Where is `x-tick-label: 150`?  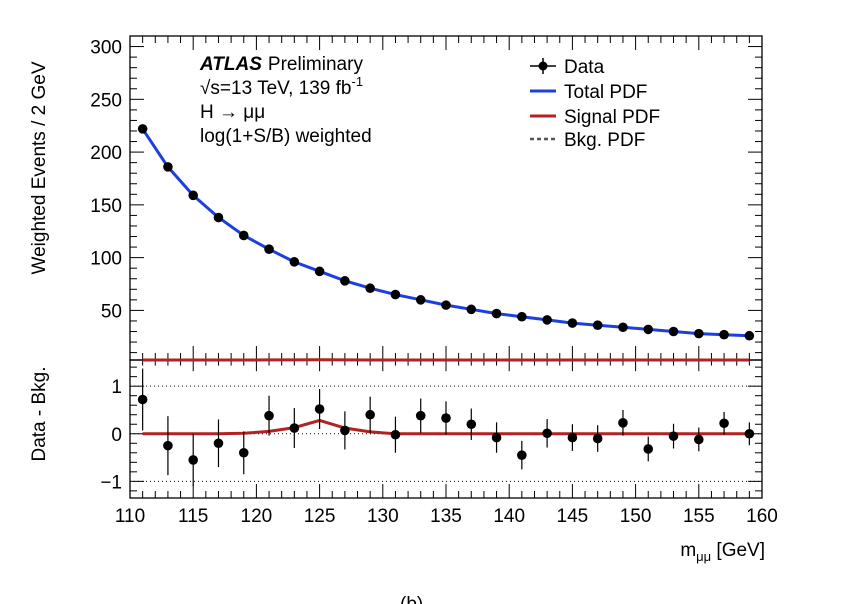 x-tick-label: 150 is located at coordinates (636, 516).